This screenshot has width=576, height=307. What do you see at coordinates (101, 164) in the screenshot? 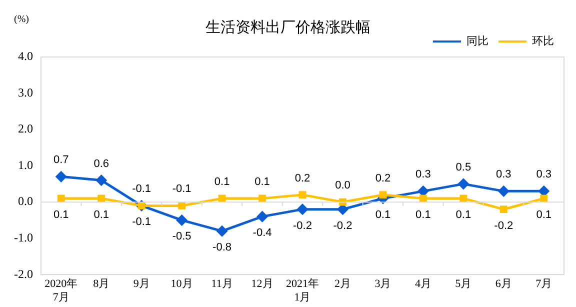
I see `data-label: 0.6` at bounding box center [101, 164].